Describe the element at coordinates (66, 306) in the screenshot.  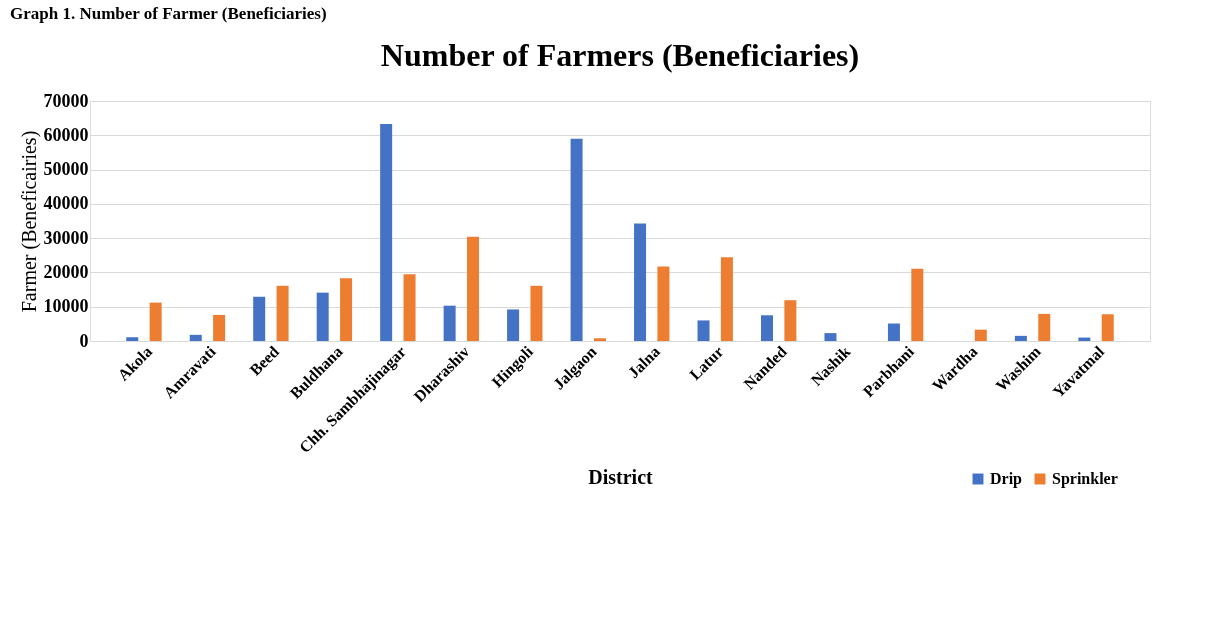
I see `y-tick-label: 10000` at that location.